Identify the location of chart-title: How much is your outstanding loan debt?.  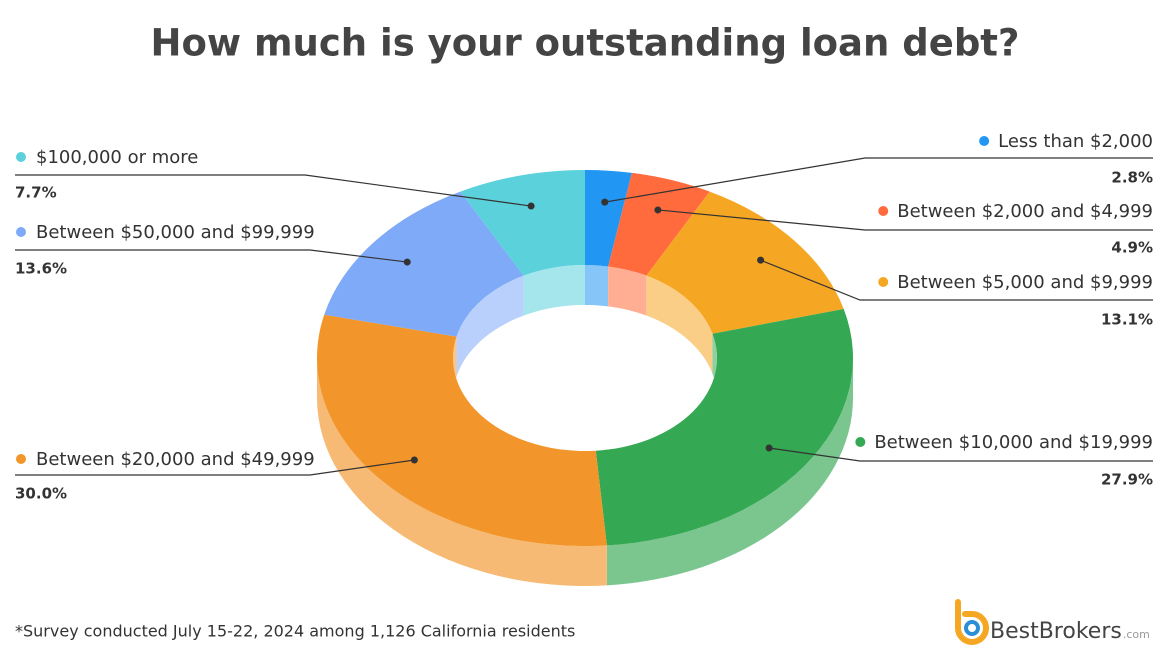
(585, 43).